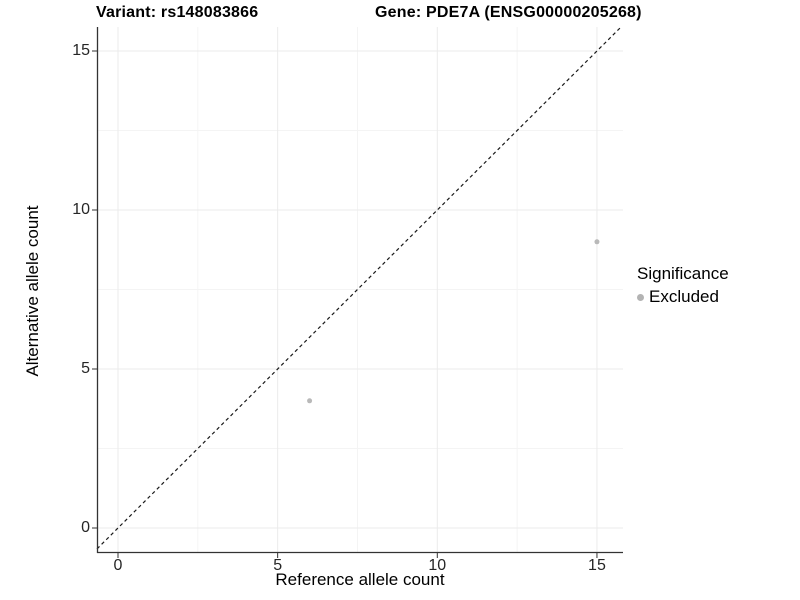 Image resolution: width=800 pixels, height=600 pixels. Describe the element at coordinates (85, 527) in the screenshot. I see `y-tick-label: 0` at that location.